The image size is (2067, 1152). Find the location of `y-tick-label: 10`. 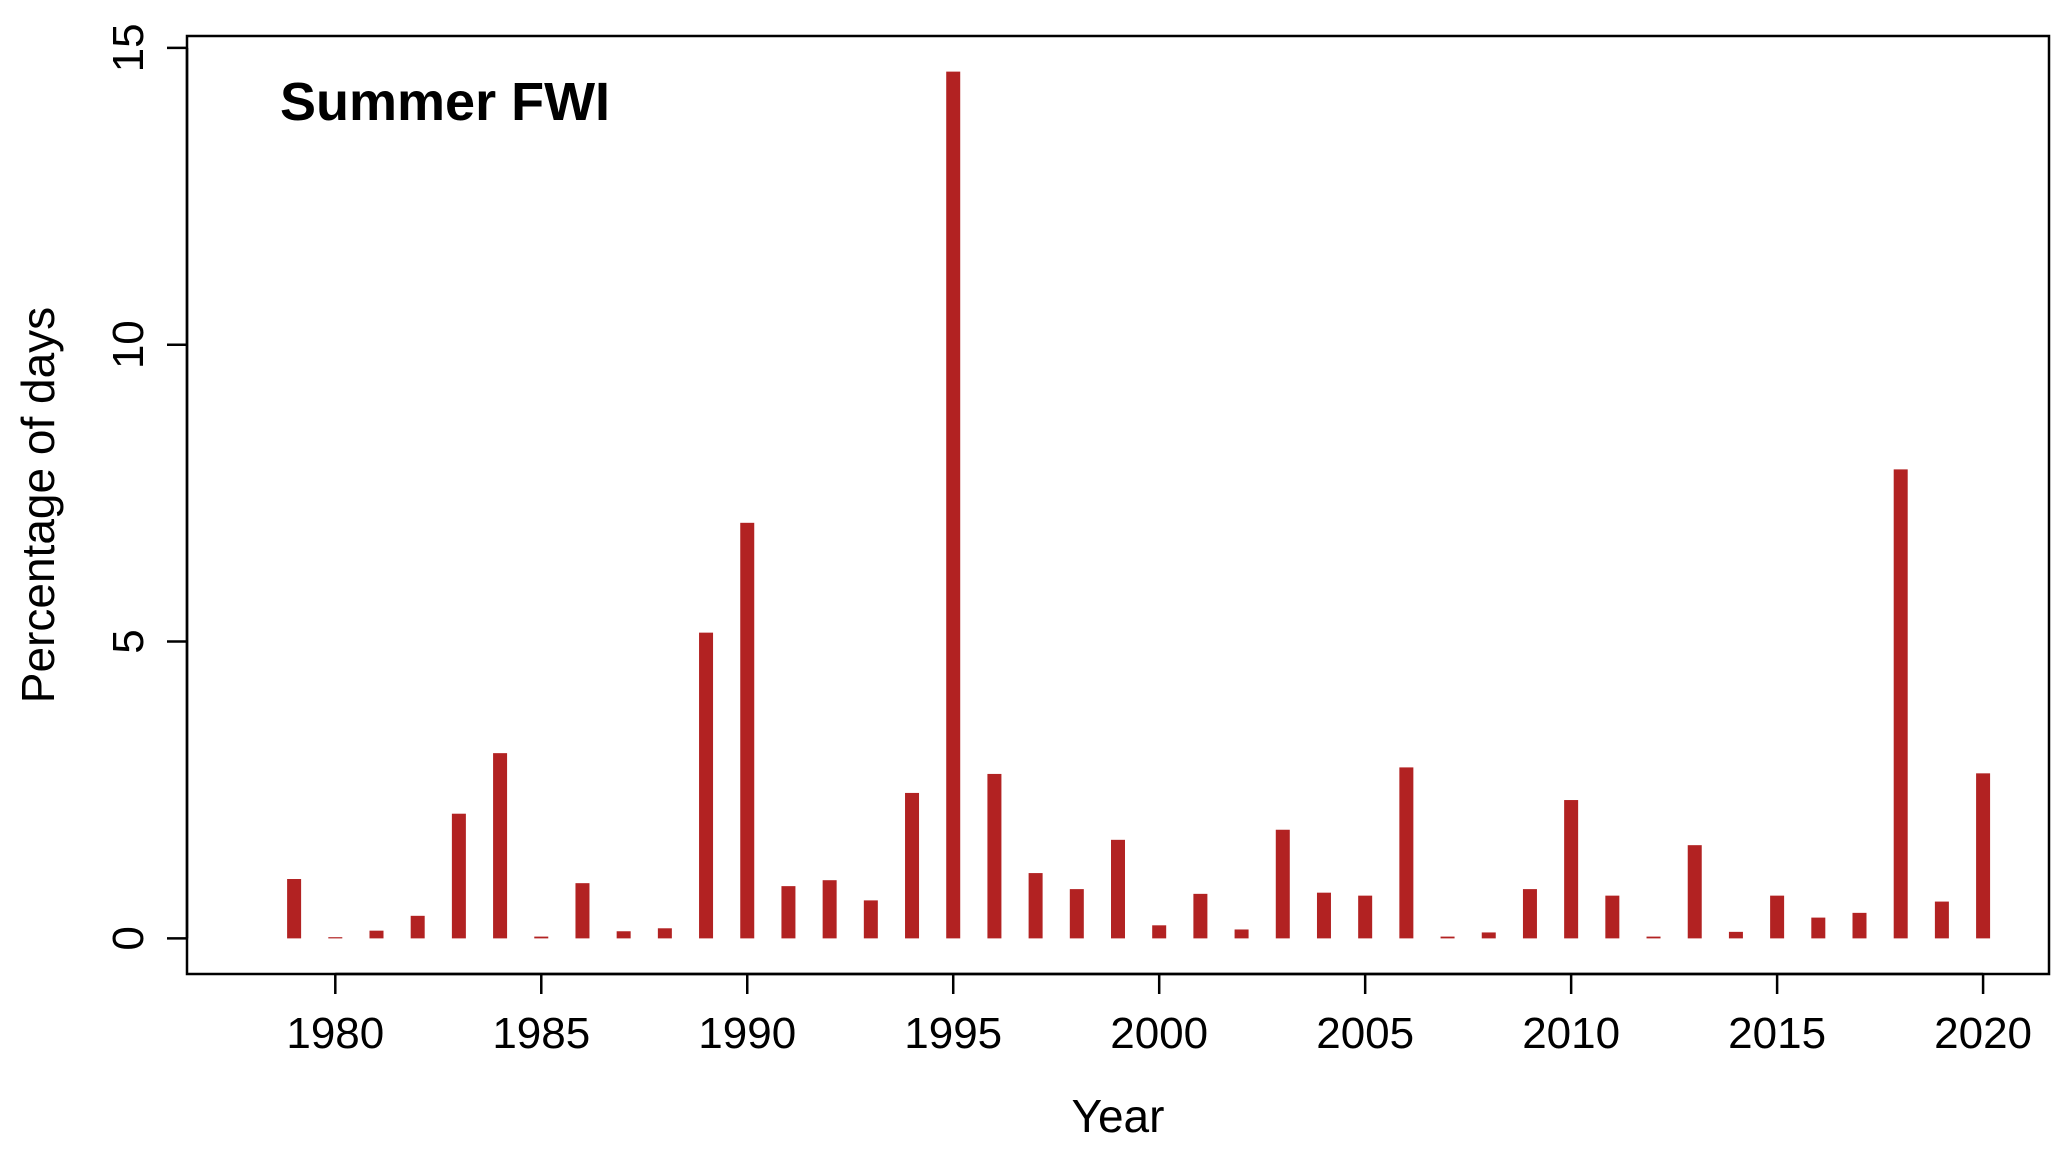

y-tick-label: 10 is located at coordinates (128, 344).